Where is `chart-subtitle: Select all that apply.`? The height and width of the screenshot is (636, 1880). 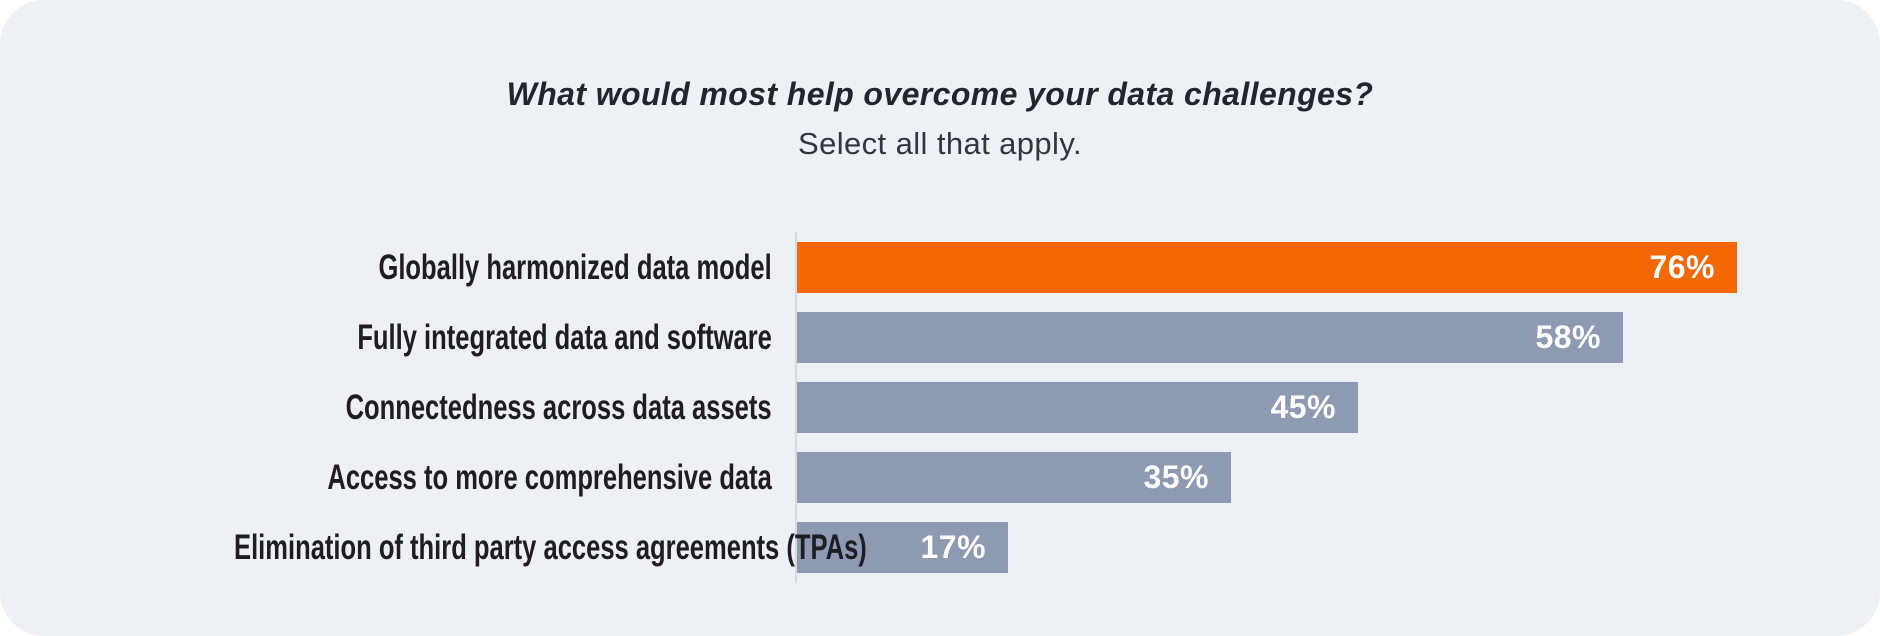
chart-subtitle: Select all that apply. is located at coordinates (940, 143).